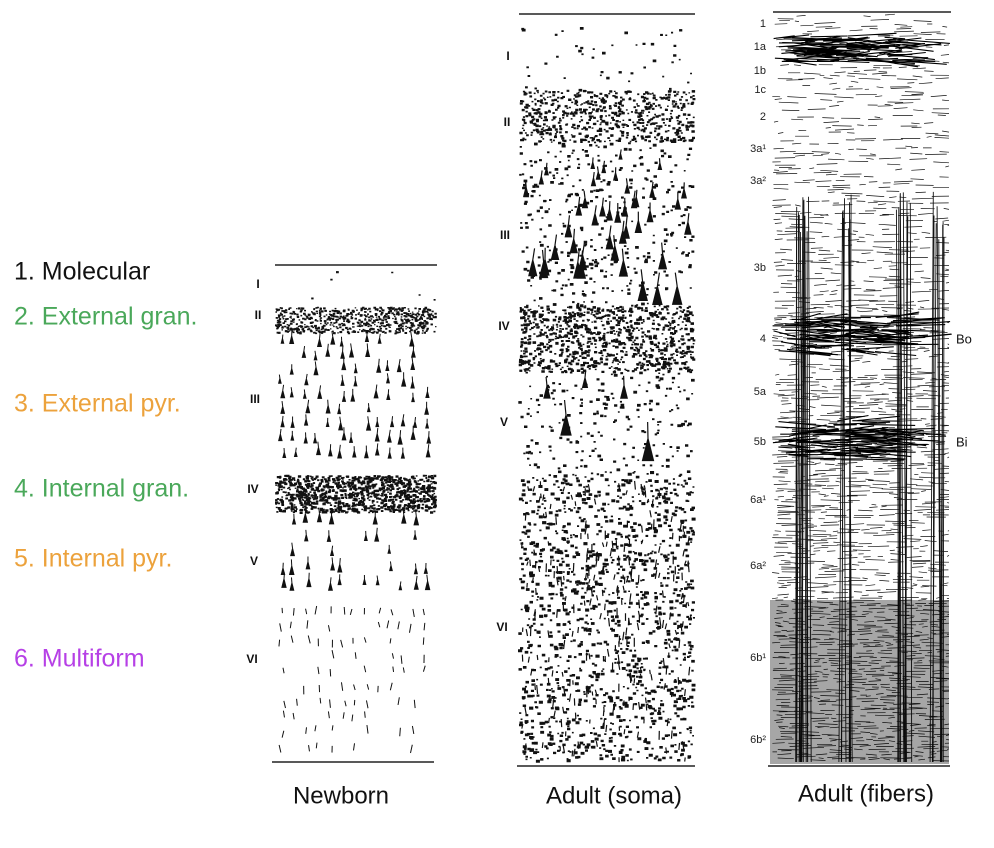  What do you see at coordinates (341, 795) in the screenshot?
I see `column-caption: Newborn` at bounding box center [341, 795].